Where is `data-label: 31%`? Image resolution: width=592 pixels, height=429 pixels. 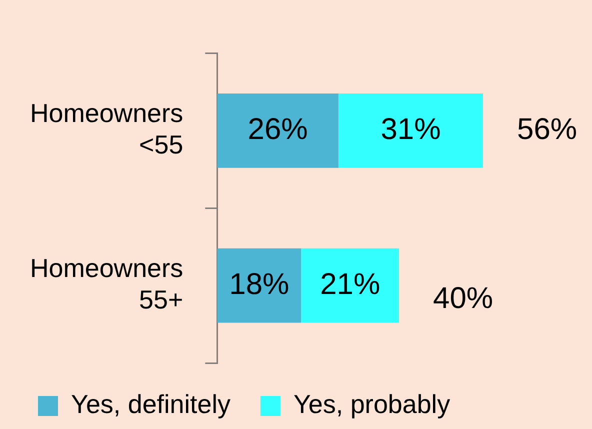 data-label: 31% is located at coordinates (410, 129).